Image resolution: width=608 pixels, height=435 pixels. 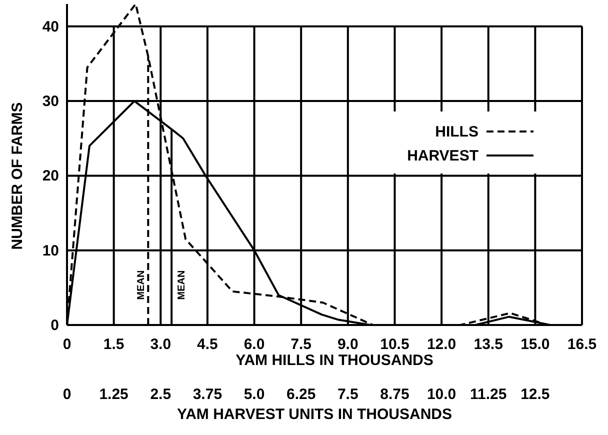 What do you see at coordinates (50, 27) in the screenshot?
I see `y-tick-label: 40` at bounding box center [50, 27].